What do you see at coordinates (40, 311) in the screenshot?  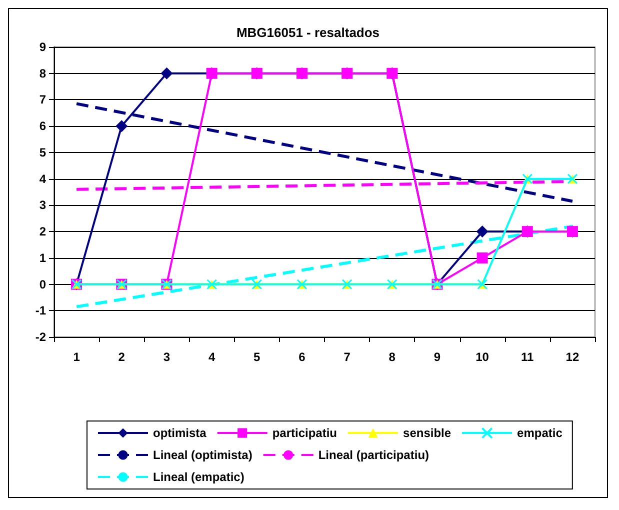 I see `y-tick-label: -1` at bounding box center [40, 311].